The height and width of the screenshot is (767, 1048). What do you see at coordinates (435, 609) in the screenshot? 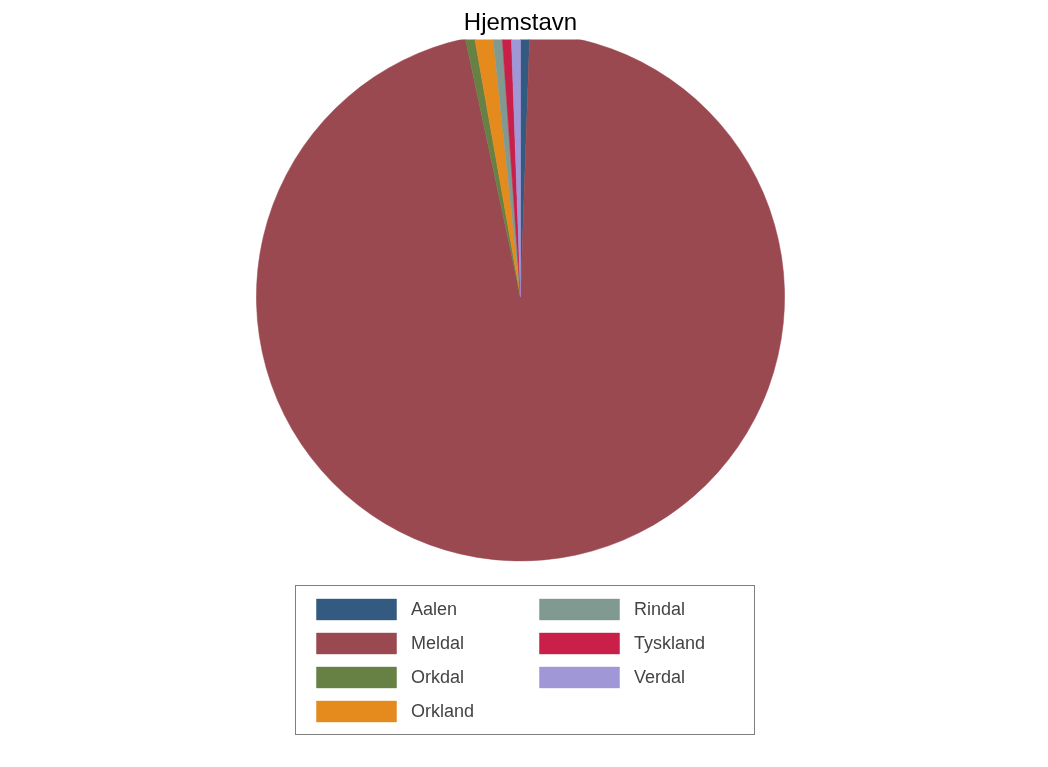
I see `legend-label: Aalen` at bounding box center [435, 609].